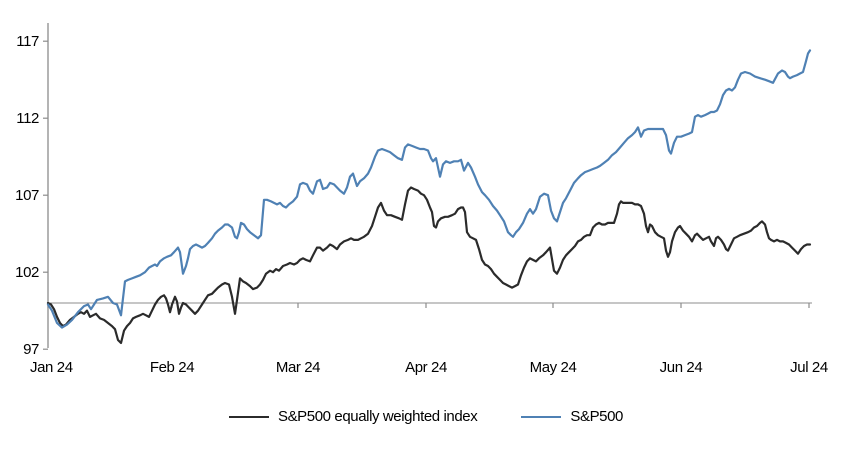 The height and width of the screenshot is (453, 852). I want to click on y-tick-label: 107, so click(27, 195).